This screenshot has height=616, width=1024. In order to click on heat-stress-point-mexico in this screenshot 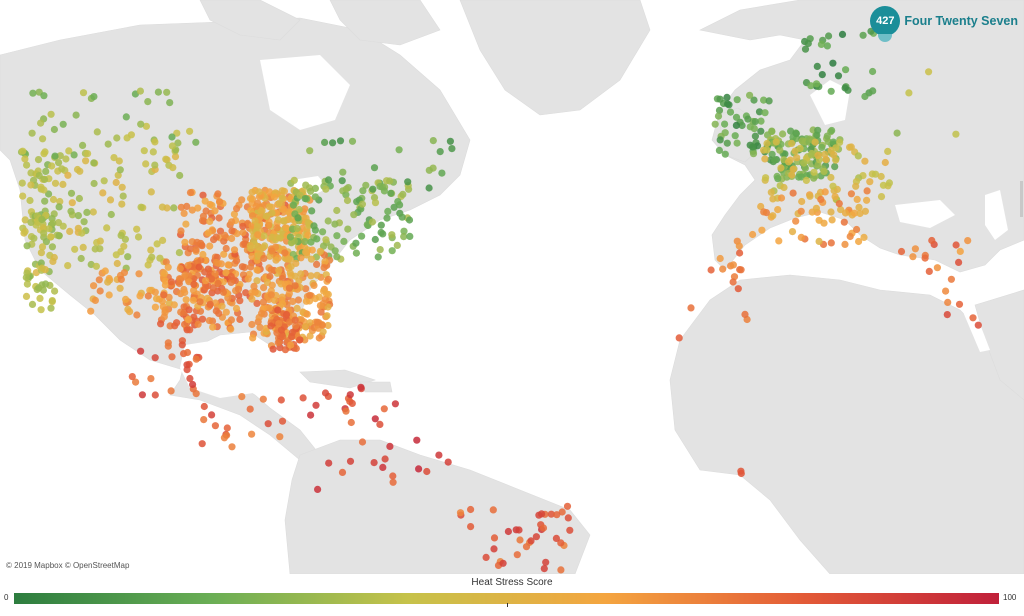, I will do `click(187, 365)`.